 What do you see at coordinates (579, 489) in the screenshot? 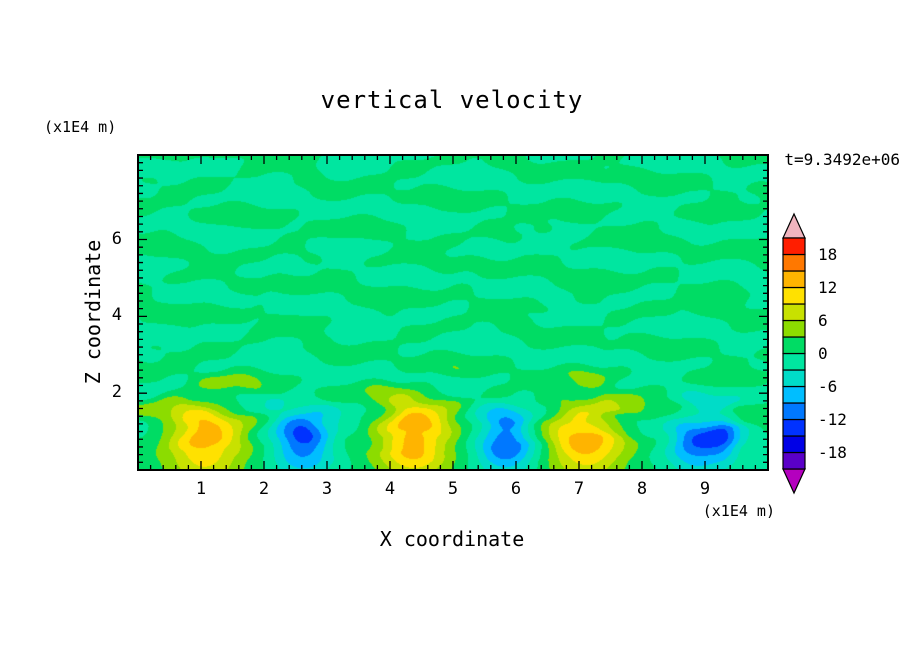
I see `x-tick-label: 7` at bounding box center [579, 489].